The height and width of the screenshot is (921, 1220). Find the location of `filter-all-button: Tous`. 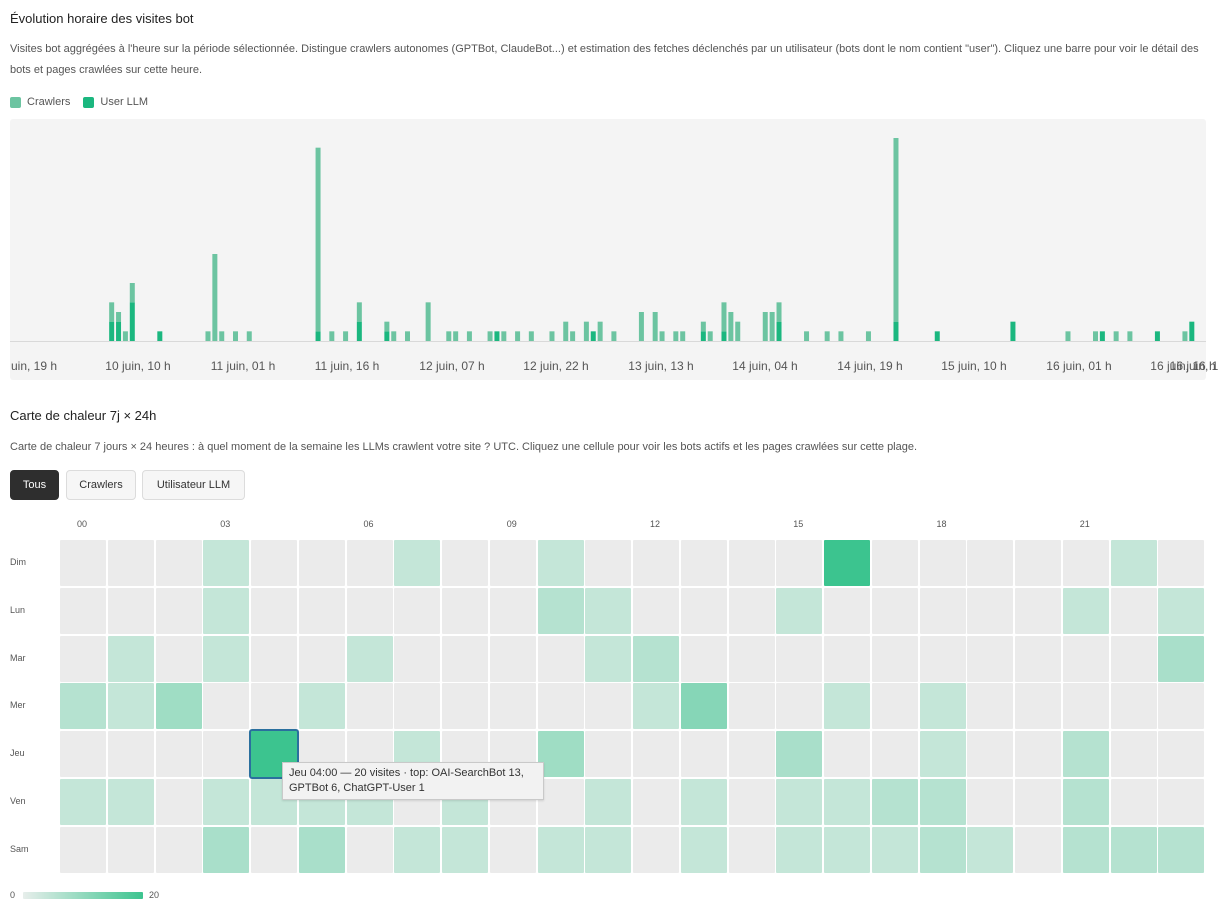

filter-all-button: Tous is located at coordinates (34, 485).